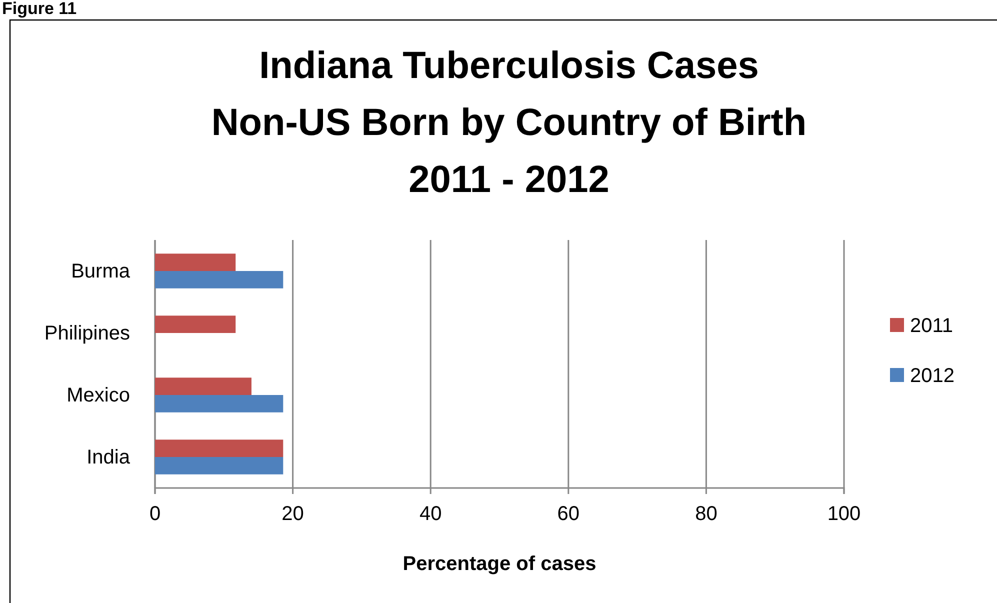 The width and height of the screenshot is (997, 603). I want to click on legend-label: 2012, so click(932, 376).